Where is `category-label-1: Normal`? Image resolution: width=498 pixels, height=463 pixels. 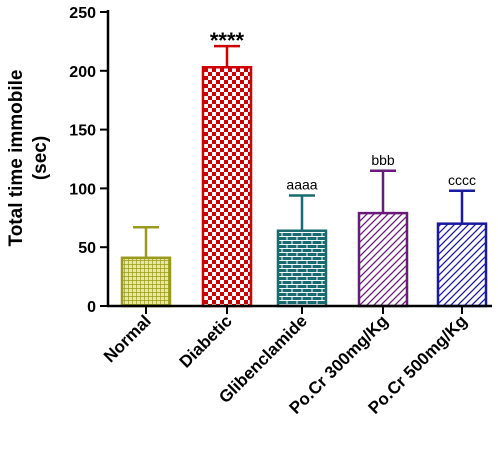
category-label-1: Normal is located at coordinates (127, 338).